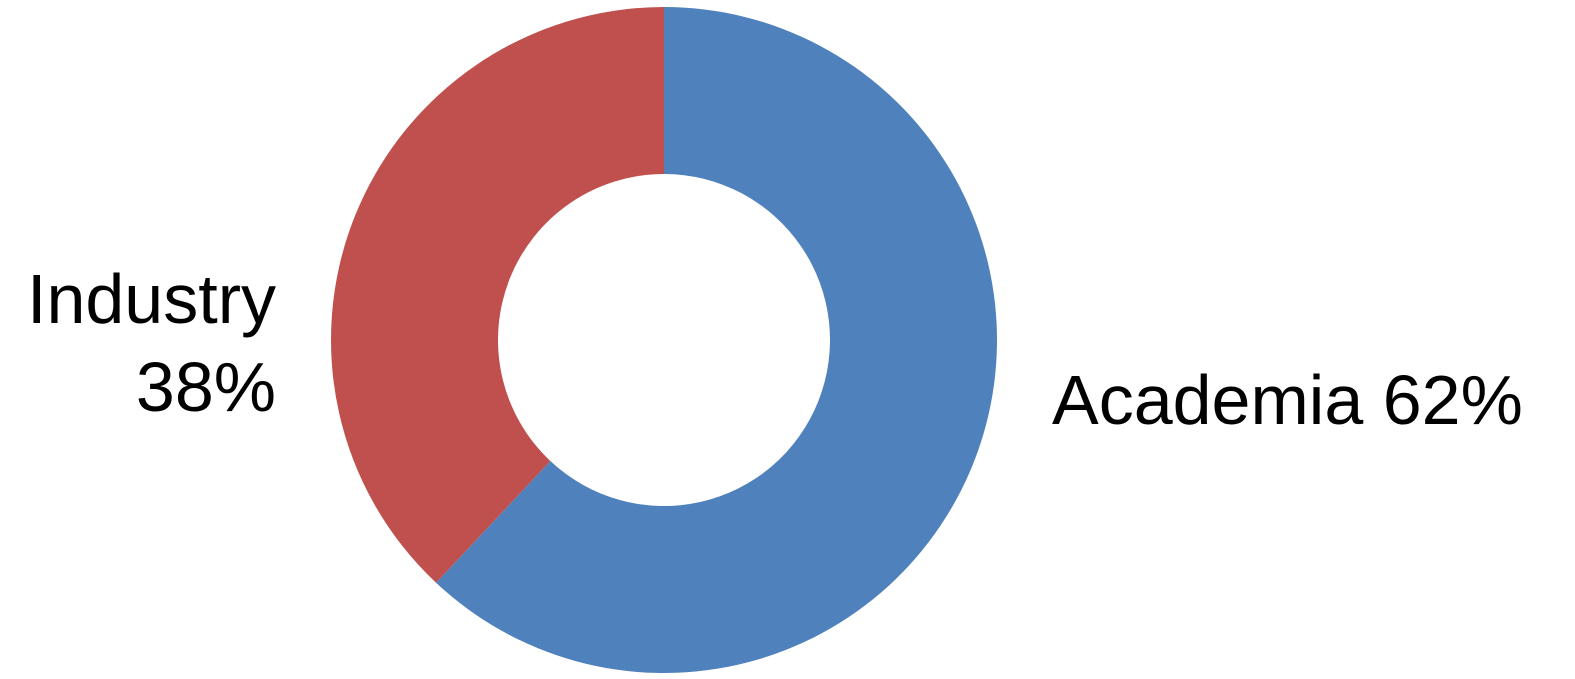  I want to click on slice-label-industry-name: Industry, so click(151, 299).